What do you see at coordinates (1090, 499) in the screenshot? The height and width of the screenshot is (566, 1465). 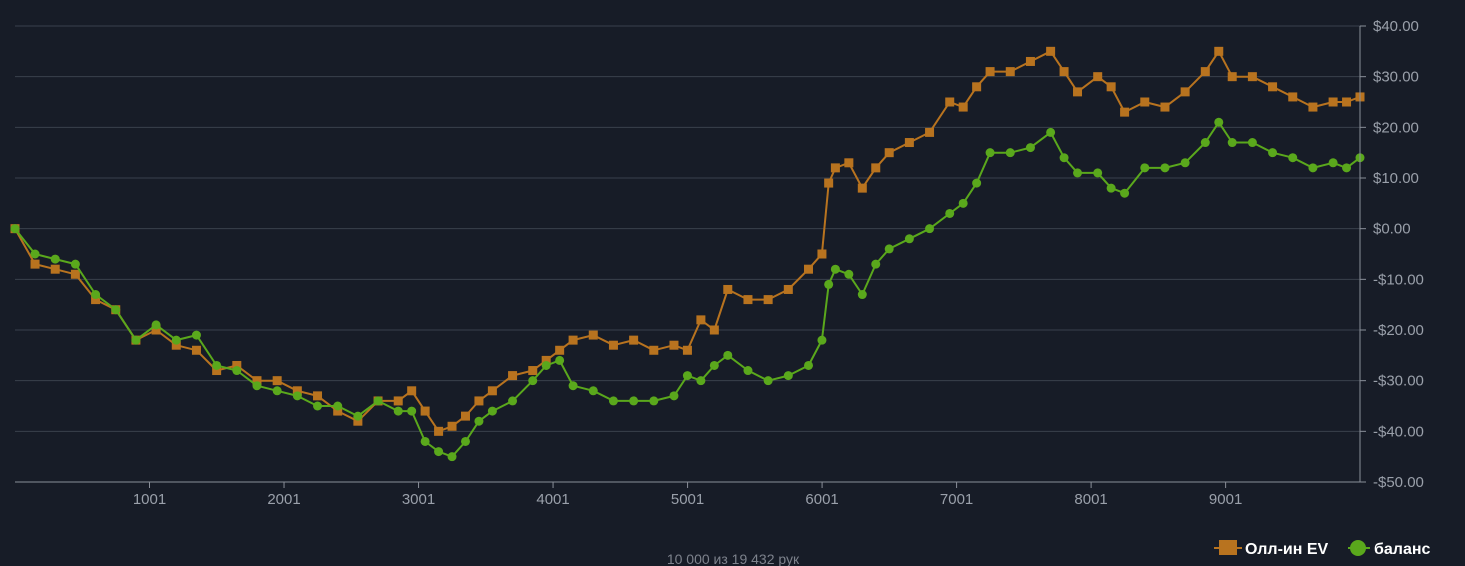 I see `x-tick-label: 8001` at bounding box center [1090, 499].